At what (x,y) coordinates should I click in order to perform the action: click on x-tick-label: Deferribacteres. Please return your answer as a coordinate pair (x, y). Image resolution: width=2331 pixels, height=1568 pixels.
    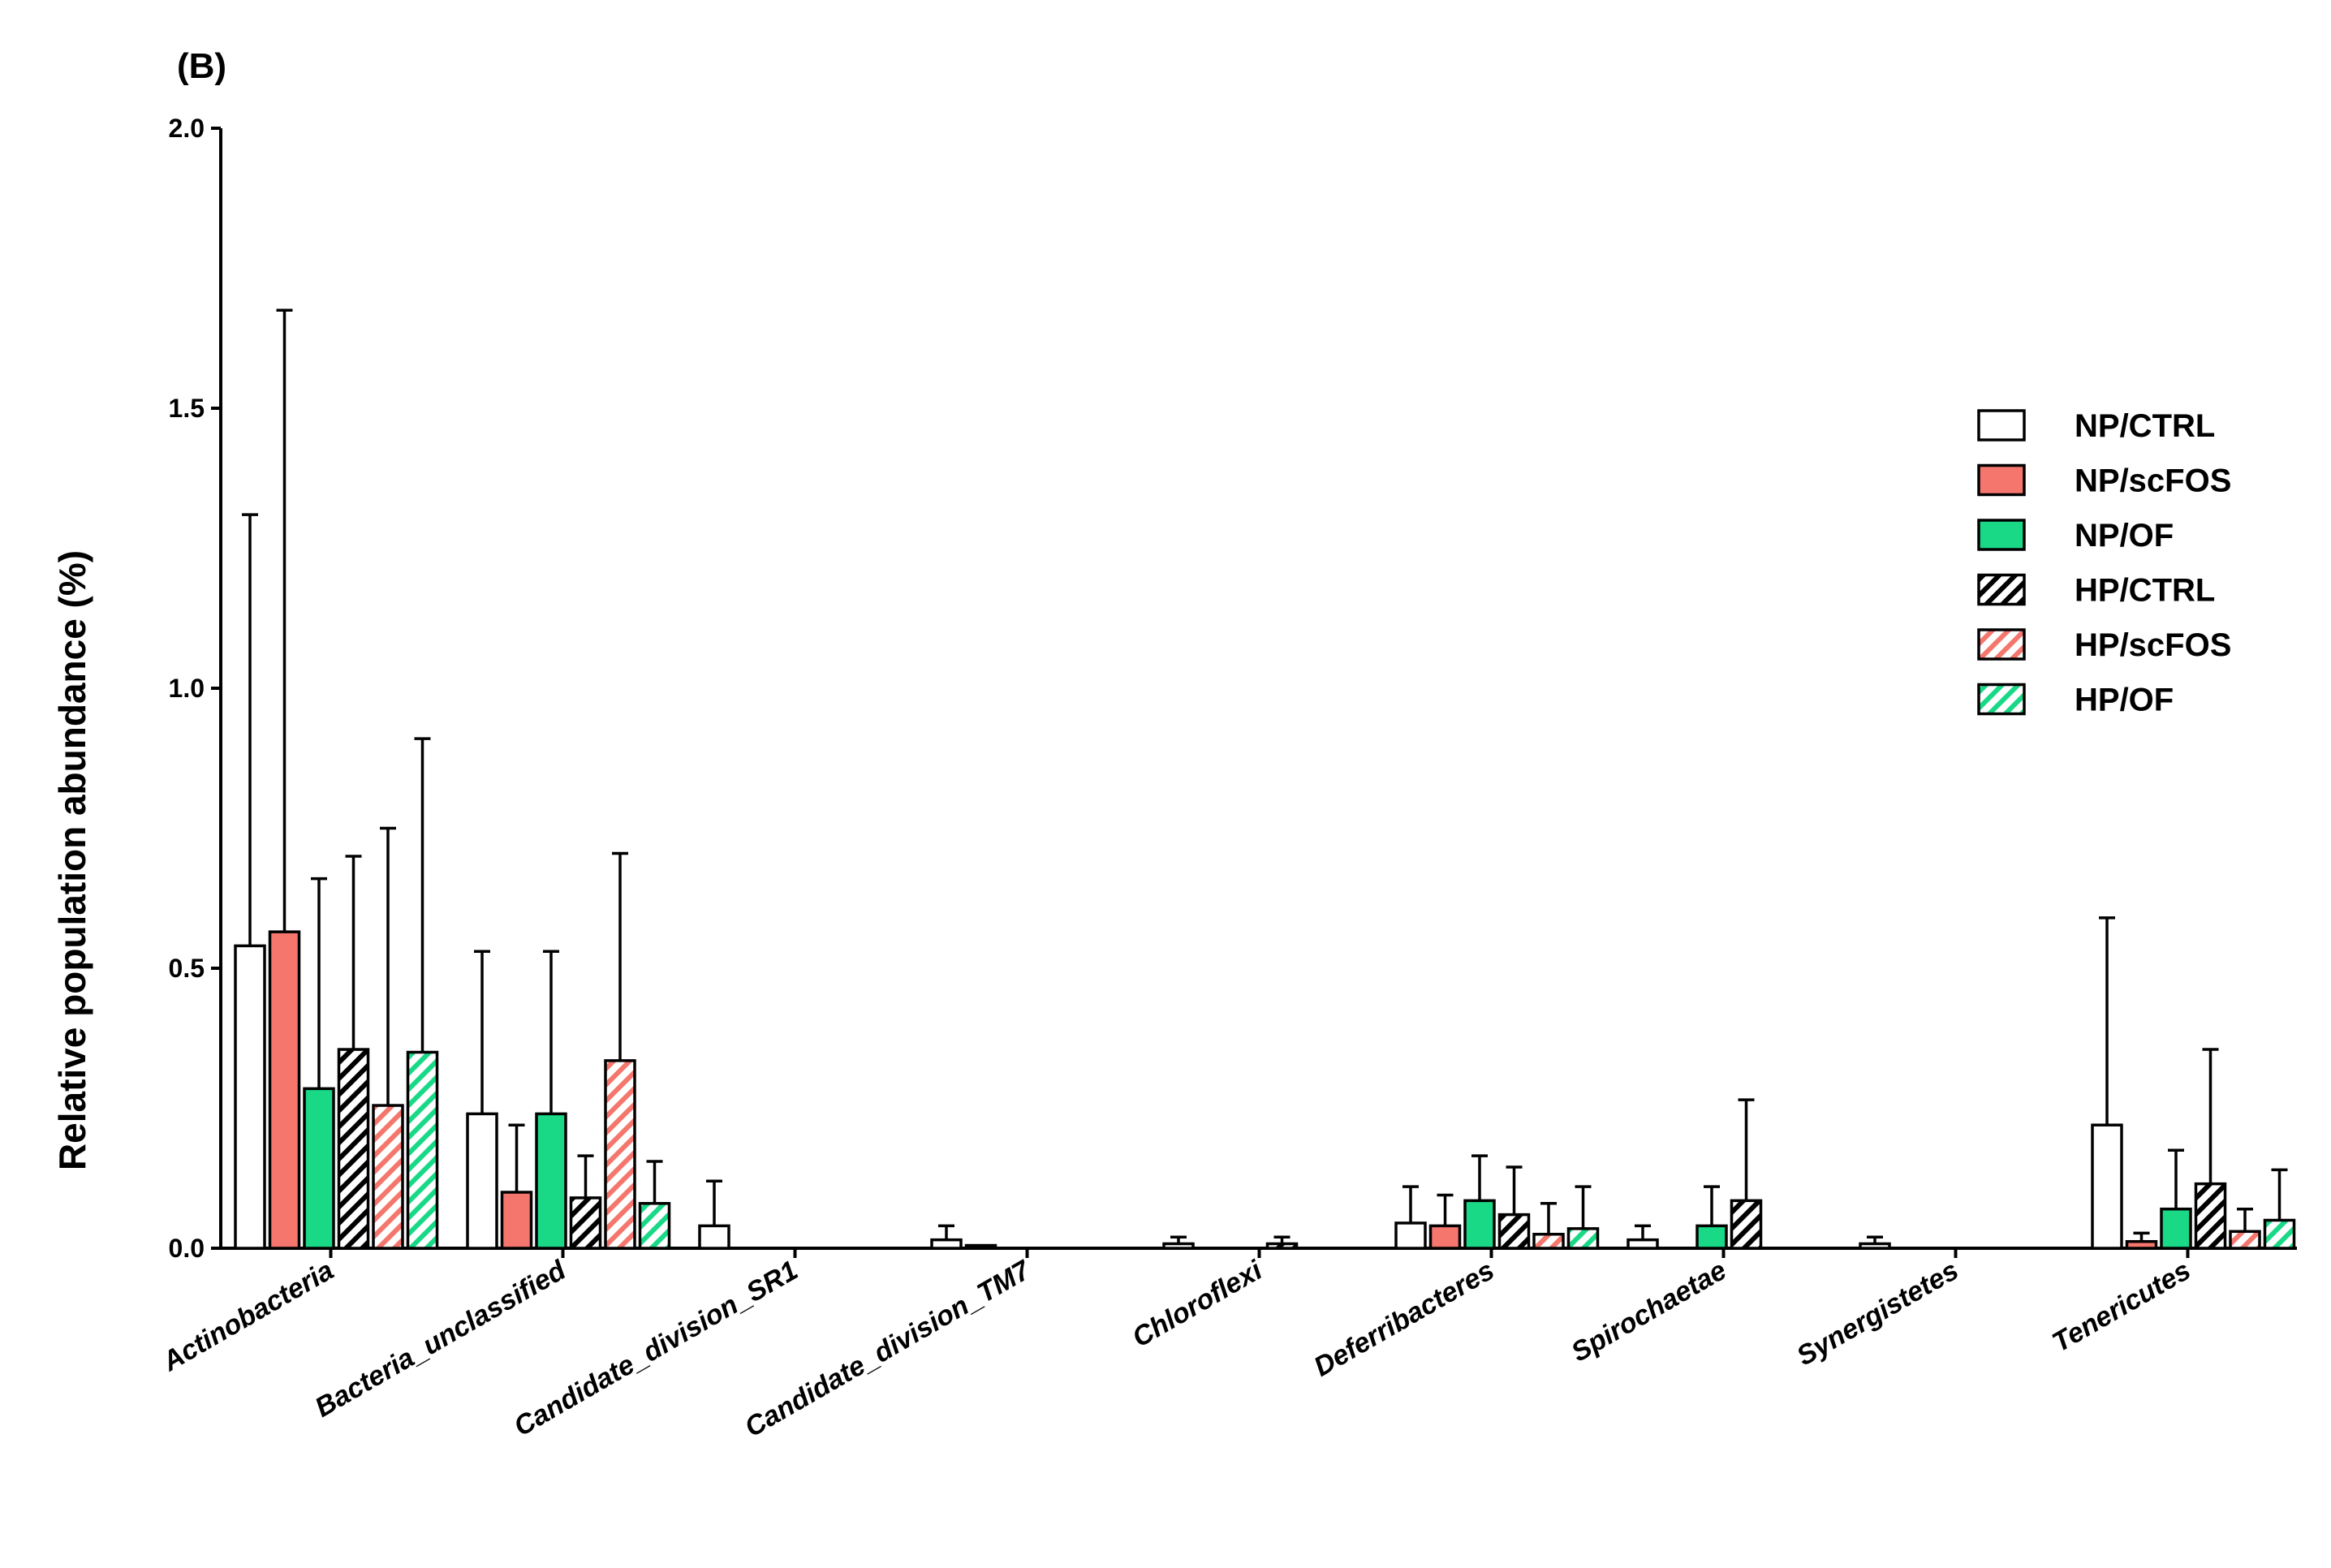
    Looking at the image, I should click on (1403, 1319).